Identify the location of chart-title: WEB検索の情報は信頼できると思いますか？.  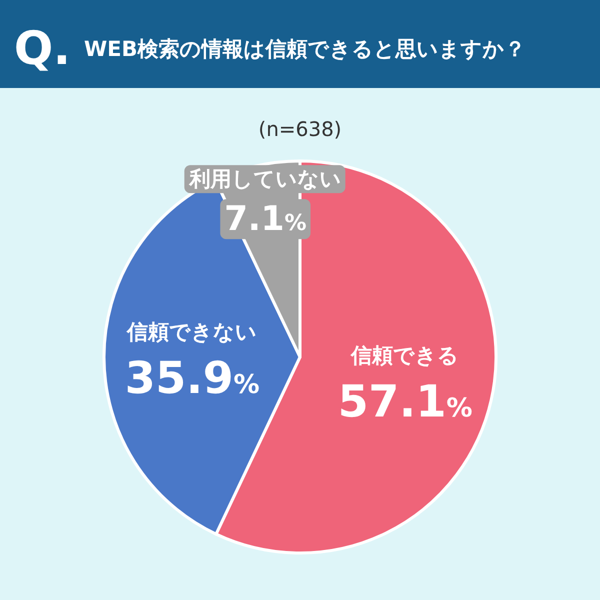
(305, 49).